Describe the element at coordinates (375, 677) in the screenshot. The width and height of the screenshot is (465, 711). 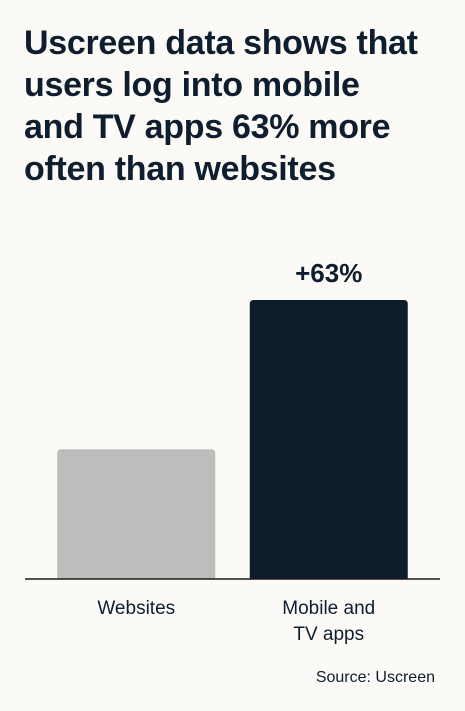
I see `source-note: Source: Uscreen` at that location.